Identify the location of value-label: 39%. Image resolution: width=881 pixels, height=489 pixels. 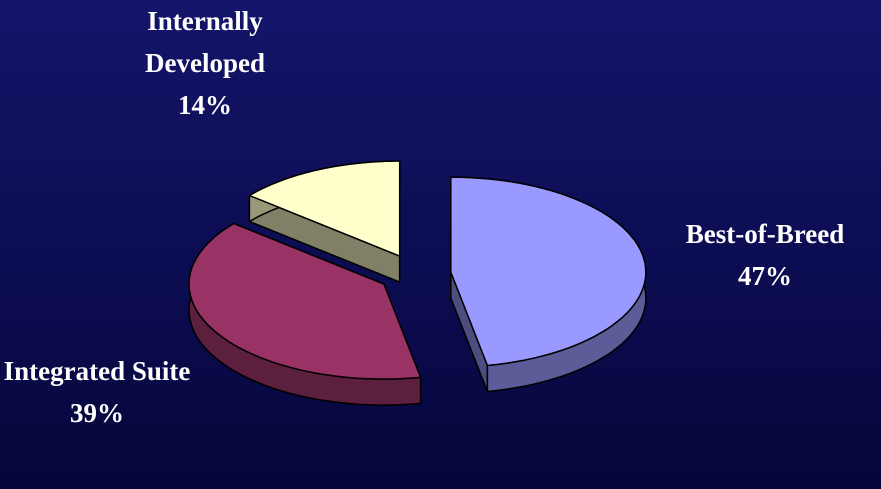
(97, 413).